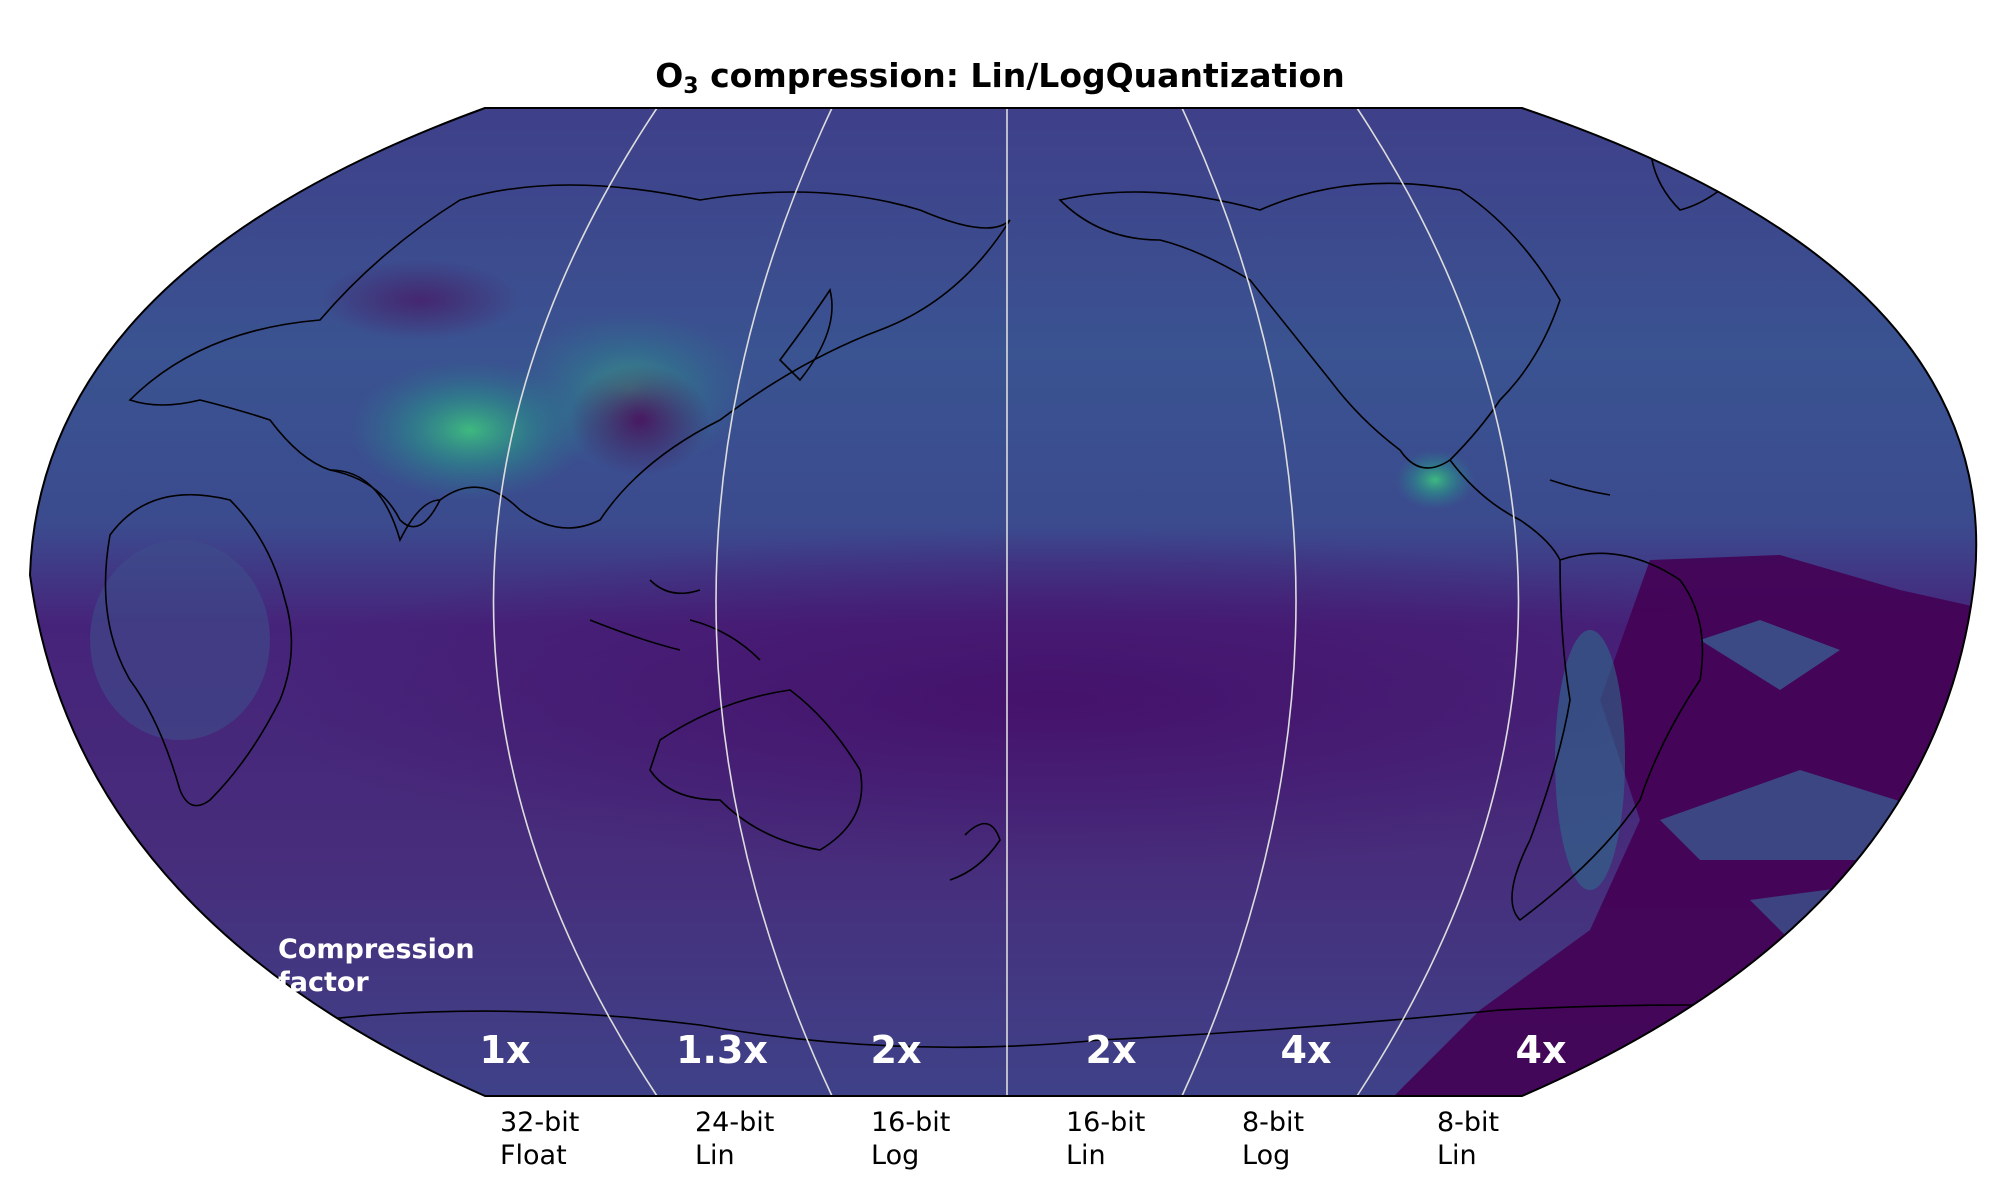  I want to click on map-title: O3 compression: Lin/LogQuantization, so click(1000, 77).